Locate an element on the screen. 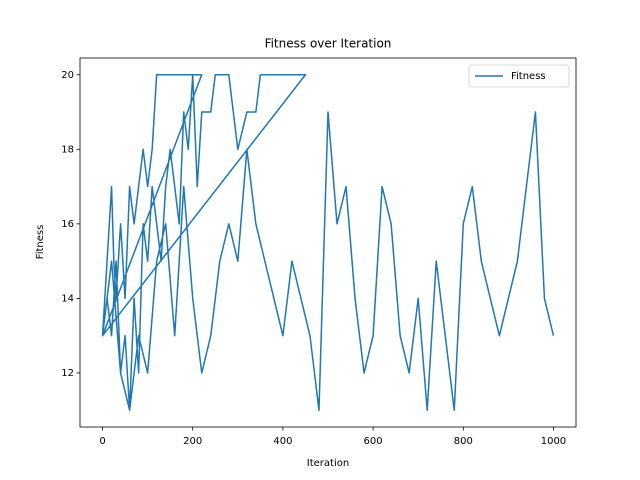  legend-box is located at coordinates (519, 76).